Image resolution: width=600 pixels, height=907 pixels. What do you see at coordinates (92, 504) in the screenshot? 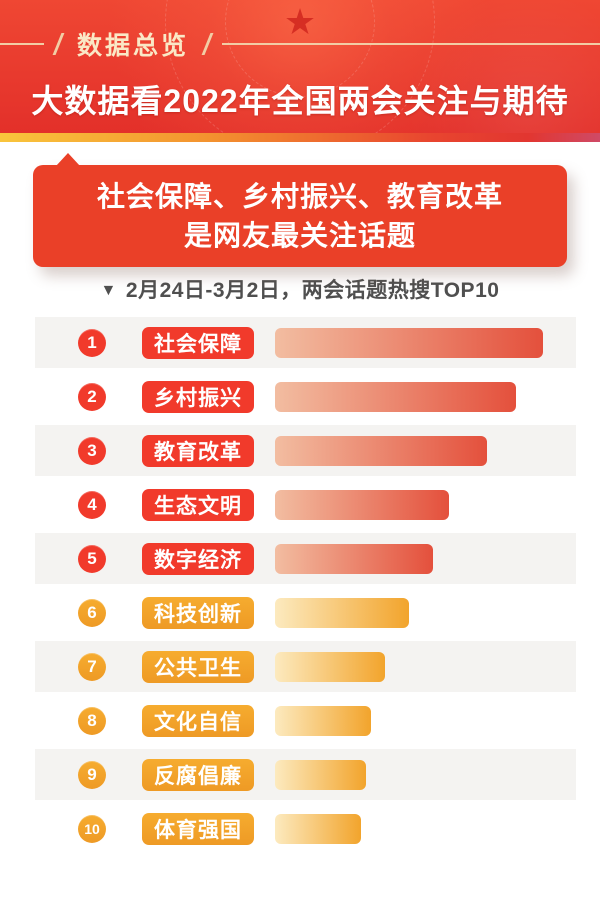
I see `rank-badge: 4` at bounding box center [92, 504].